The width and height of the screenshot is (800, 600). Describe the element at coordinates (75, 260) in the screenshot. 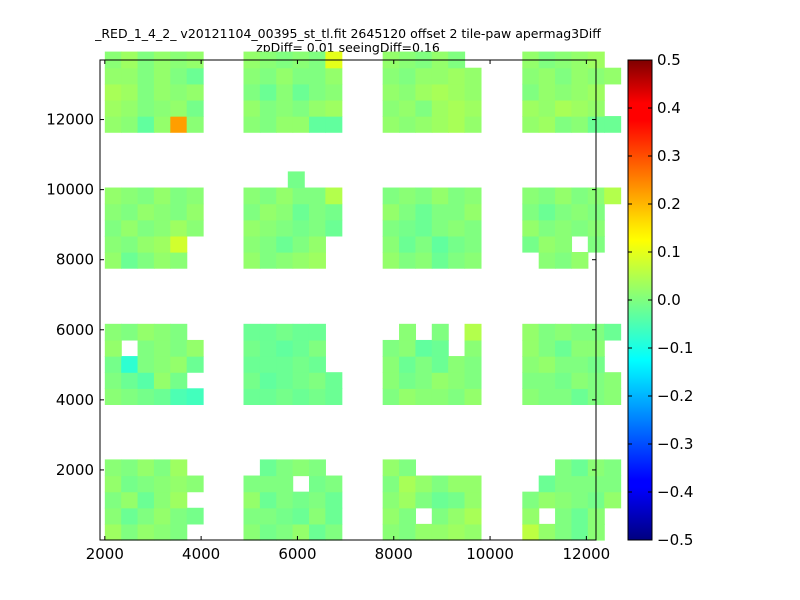

I see `y-tick-label: 8000` at that location.